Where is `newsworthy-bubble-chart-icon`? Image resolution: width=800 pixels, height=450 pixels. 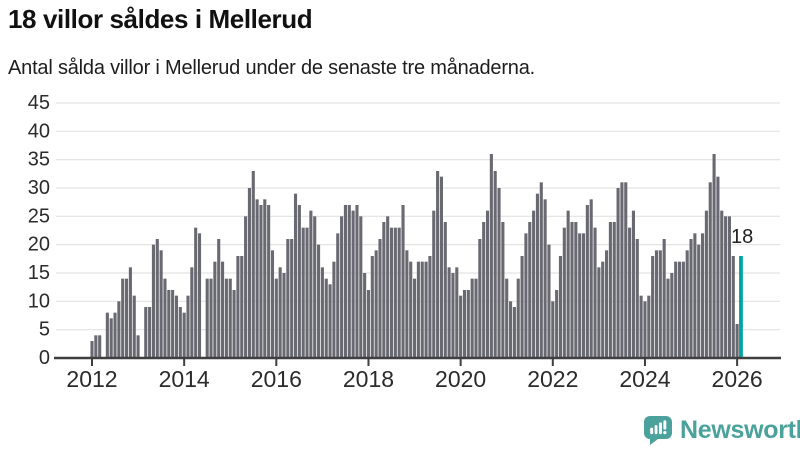
newsworthy-bubble-chart-icon is located at coordinates (658, 430).